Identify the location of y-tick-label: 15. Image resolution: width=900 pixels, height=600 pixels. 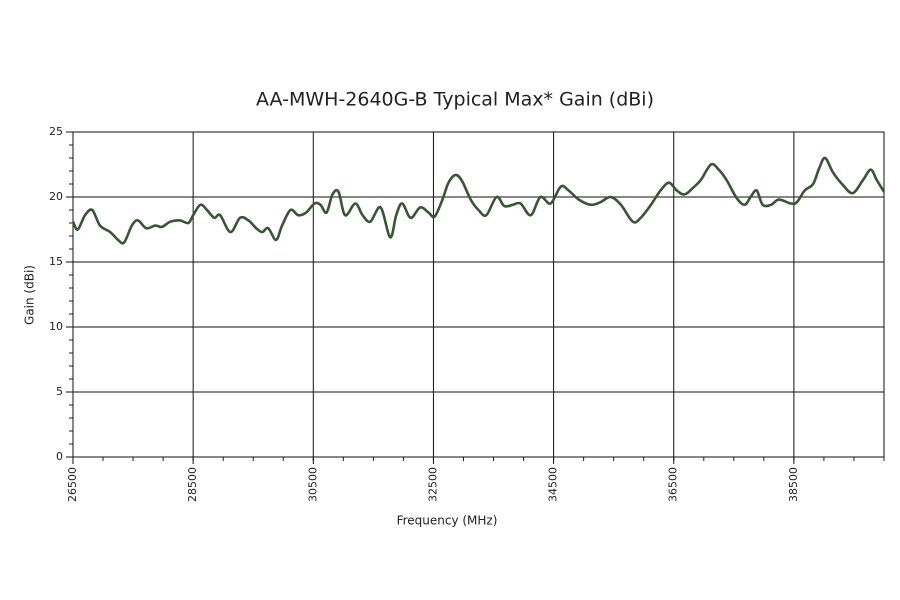
(56, 261).